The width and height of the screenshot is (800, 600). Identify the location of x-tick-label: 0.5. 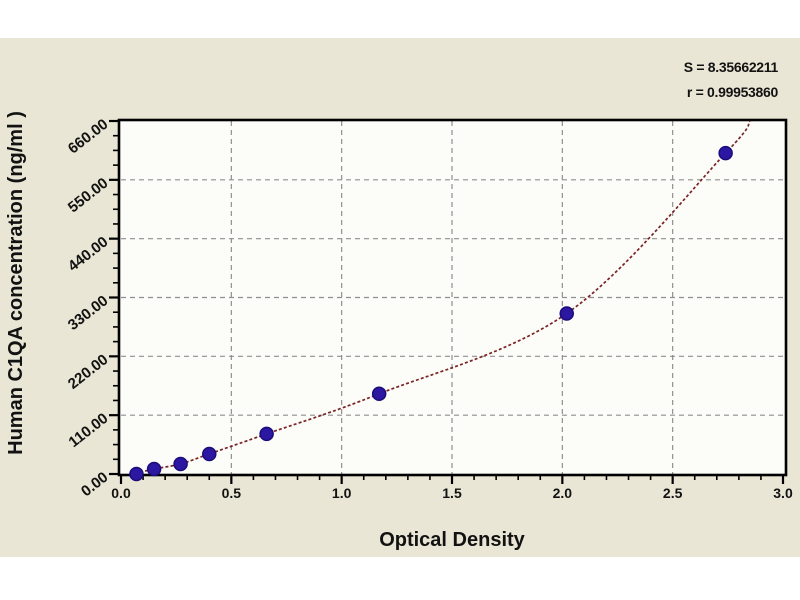
(232, 493).